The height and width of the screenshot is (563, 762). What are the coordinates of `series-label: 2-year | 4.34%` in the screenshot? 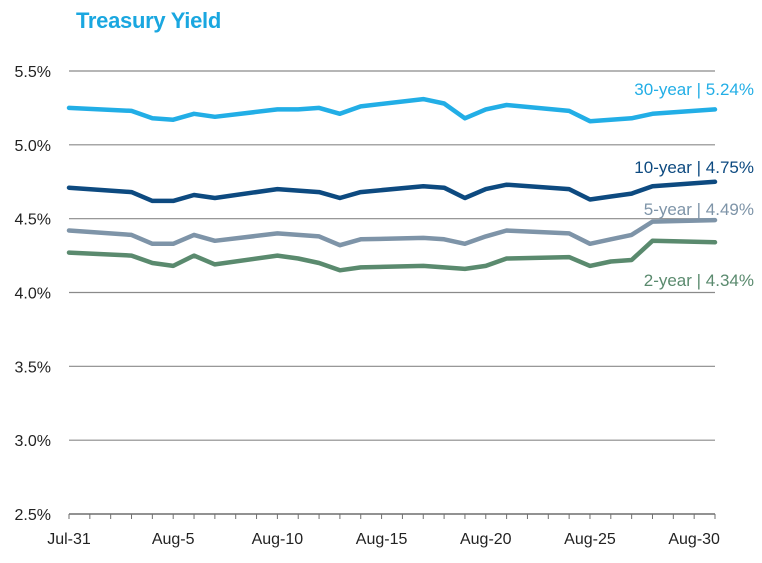 It's located at (699, 280).